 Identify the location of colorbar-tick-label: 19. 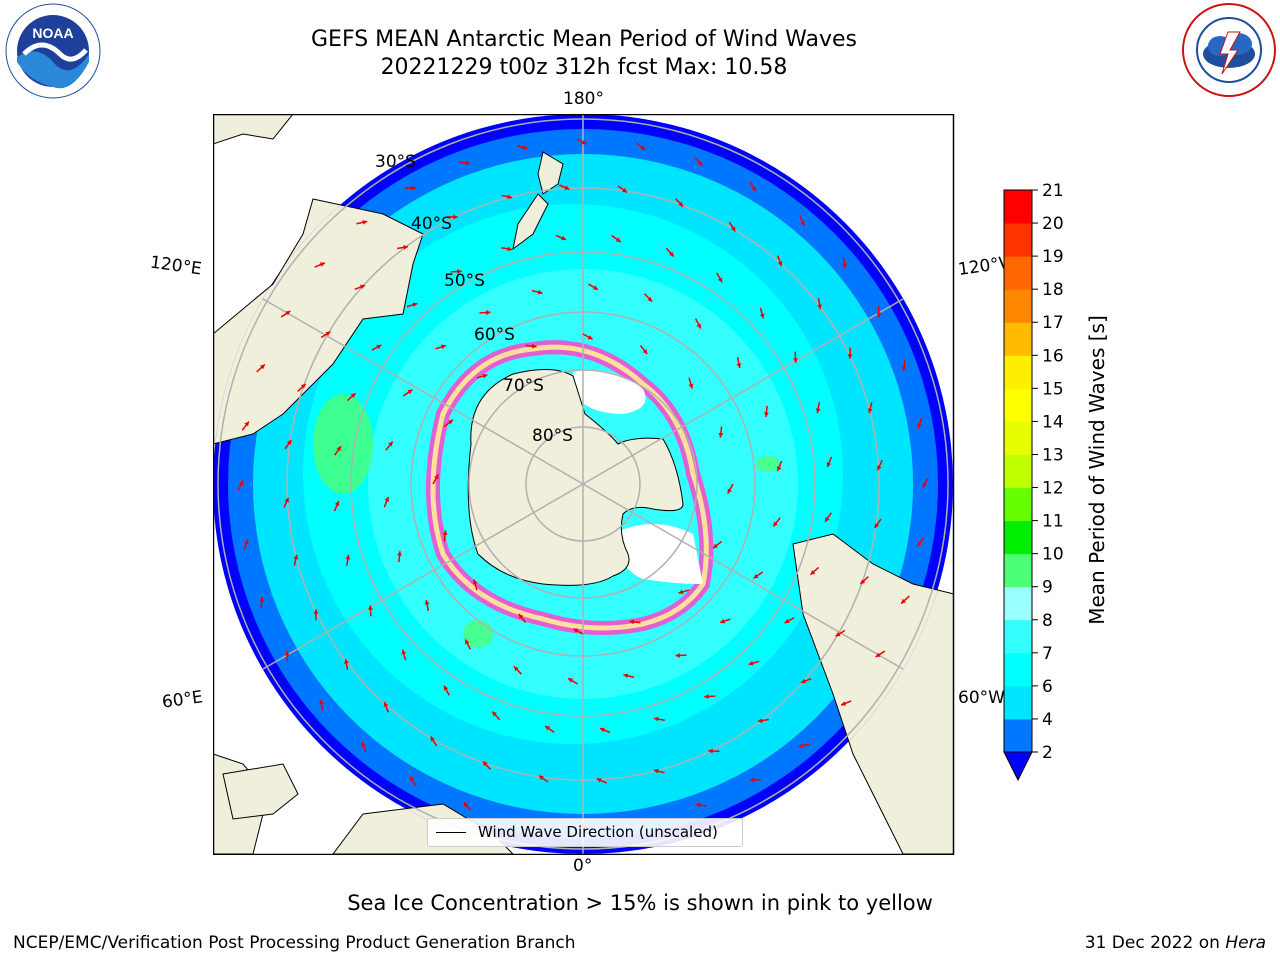
(1053, 257).